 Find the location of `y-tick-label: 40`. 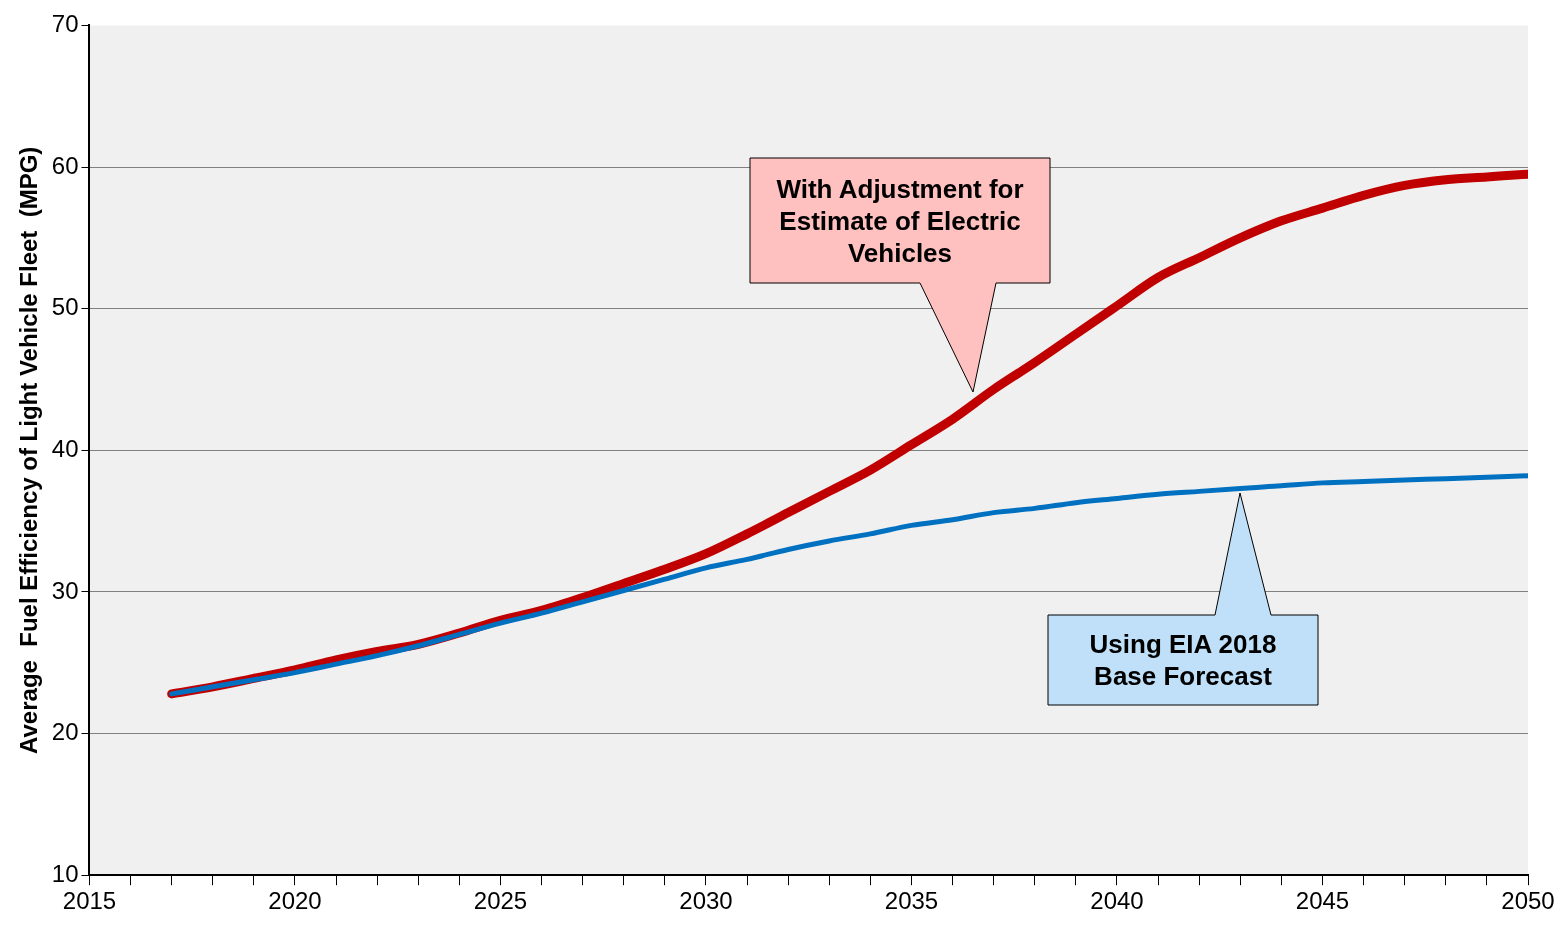

y-tick-label: 40 is located at coordinates (65, 448).